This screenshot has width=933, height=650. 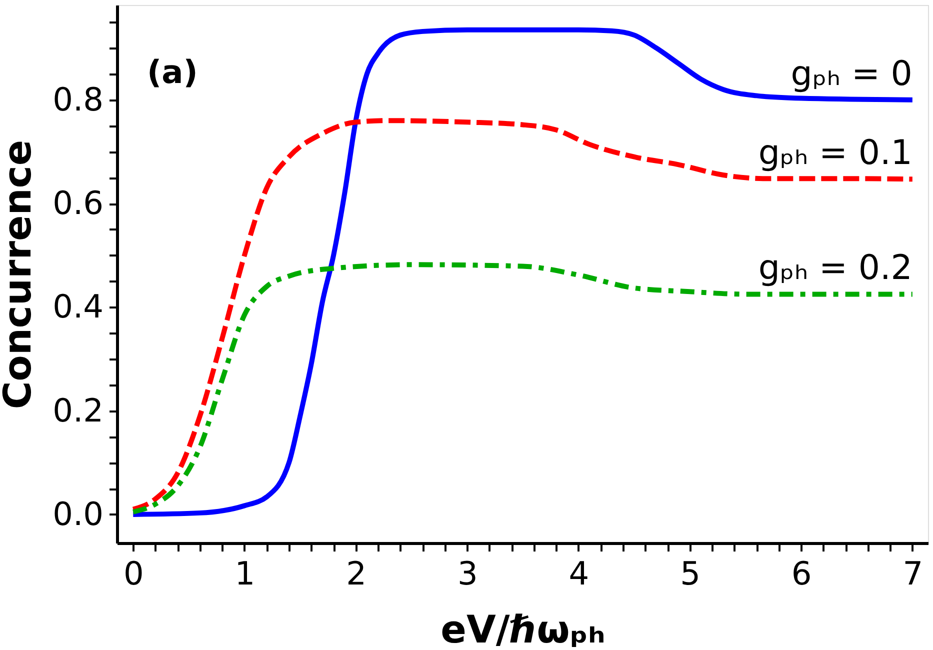 I want to click on x-tick-label: 7, so click(x=913, y=573).